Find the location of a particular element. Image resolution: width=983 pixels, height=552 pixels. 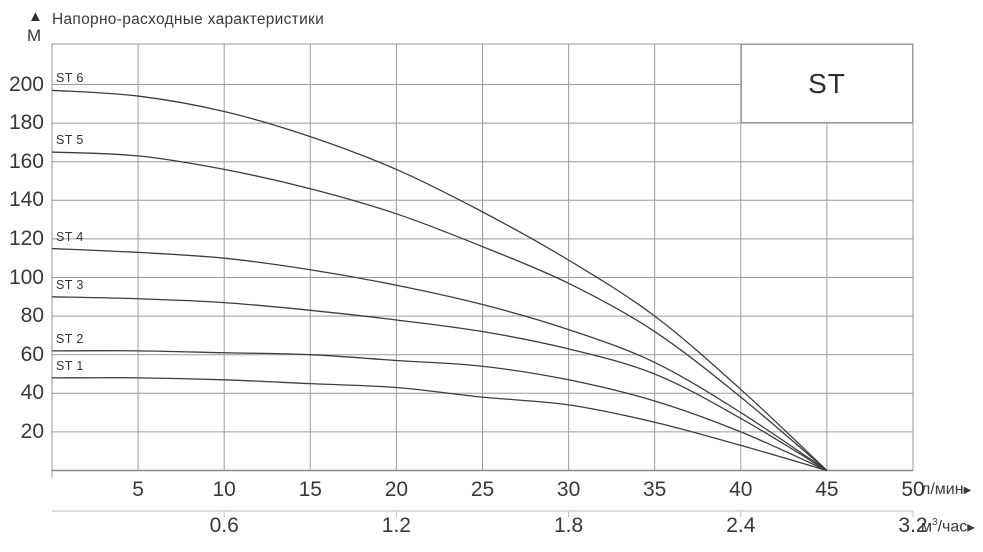

y-tick-label: 80 is located at coordinates (32, 316).